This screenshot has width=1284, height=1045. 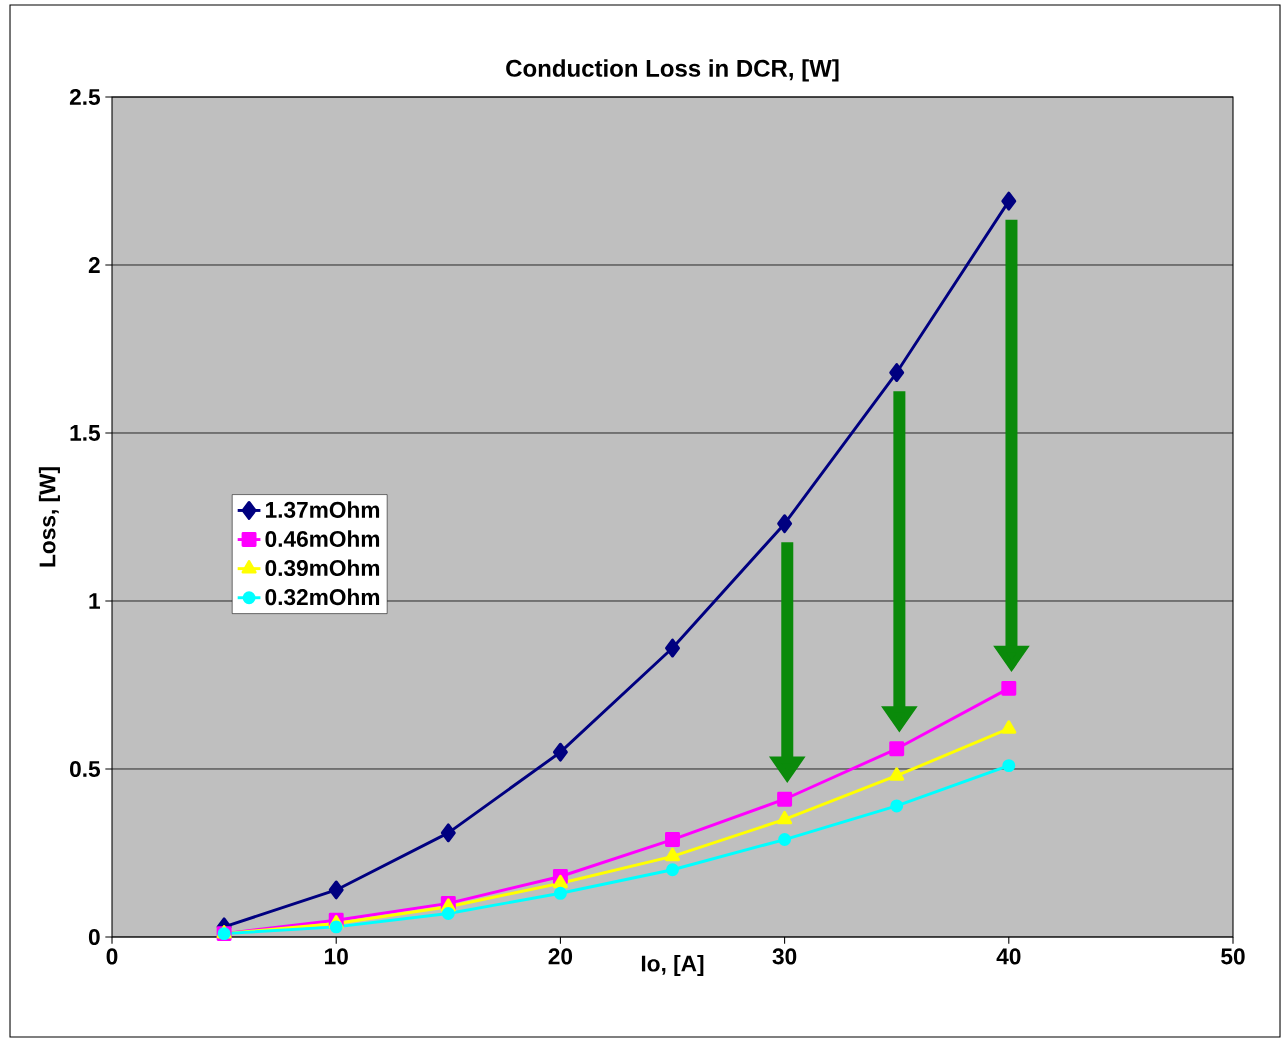 I want to click on y-tick-label: 1, so click(x=95, y=601).